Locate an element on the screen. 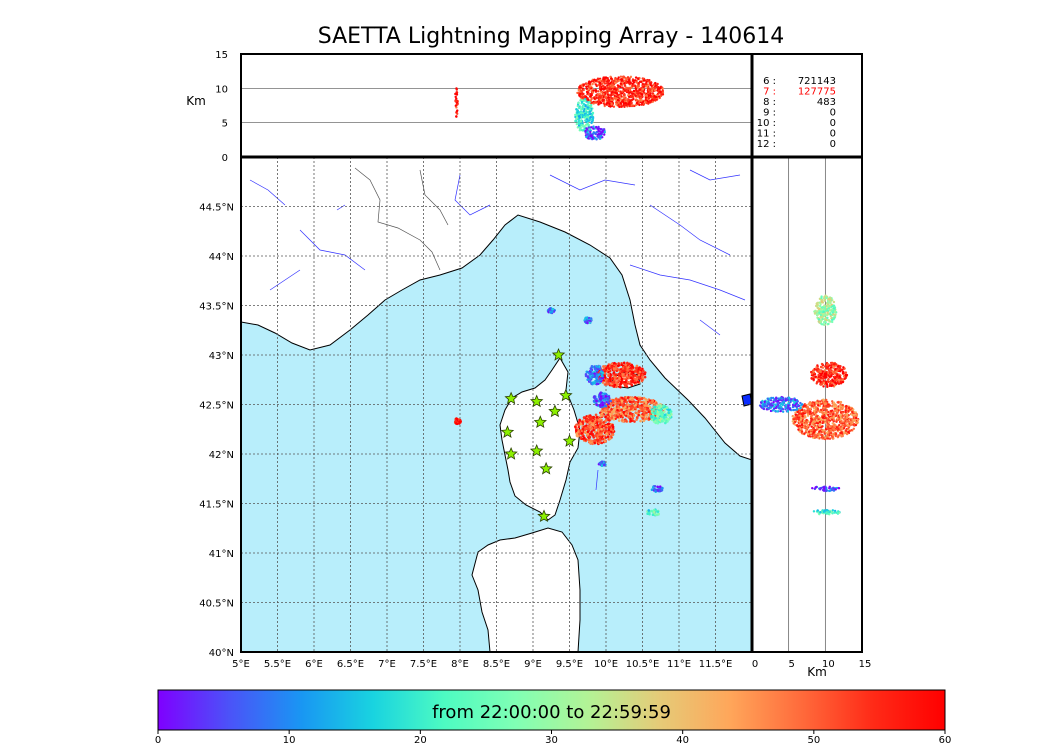 The width and height of the screenshot is (1050, 750). station-marker is located at coordinates (546, 468).